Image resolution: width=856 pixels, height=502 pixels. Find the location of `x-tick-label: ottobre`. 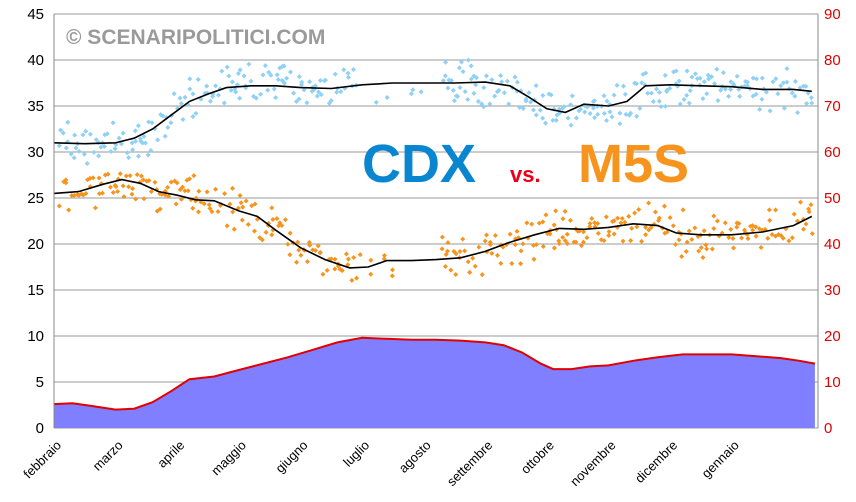

x-tick-label: ottobre is located at coordinates (537, 457).